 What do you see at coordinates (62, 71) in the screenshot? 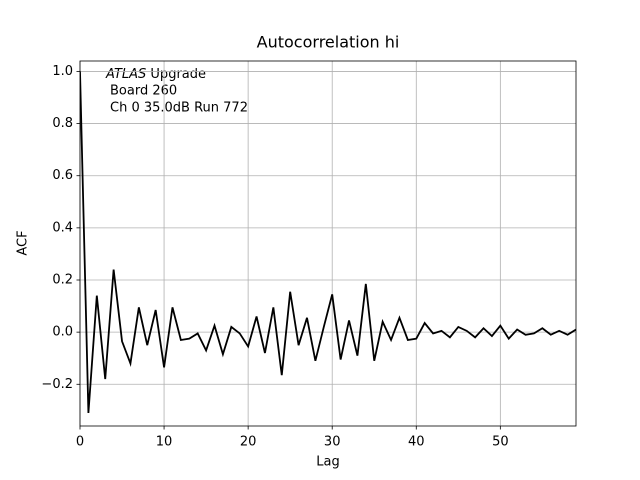
I see `y-tick-label: 1.0` at bounding box center [62, 71].